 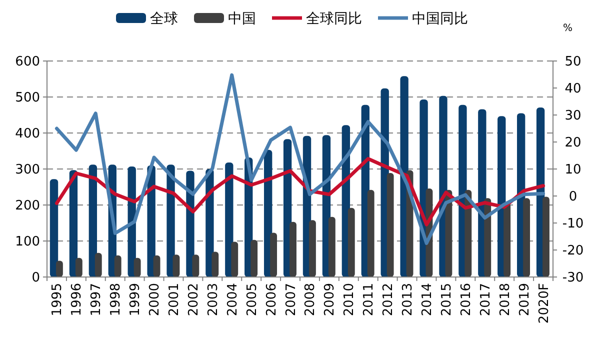 I want to click on legend-label: 全球同比, so click(x=334, y=19).